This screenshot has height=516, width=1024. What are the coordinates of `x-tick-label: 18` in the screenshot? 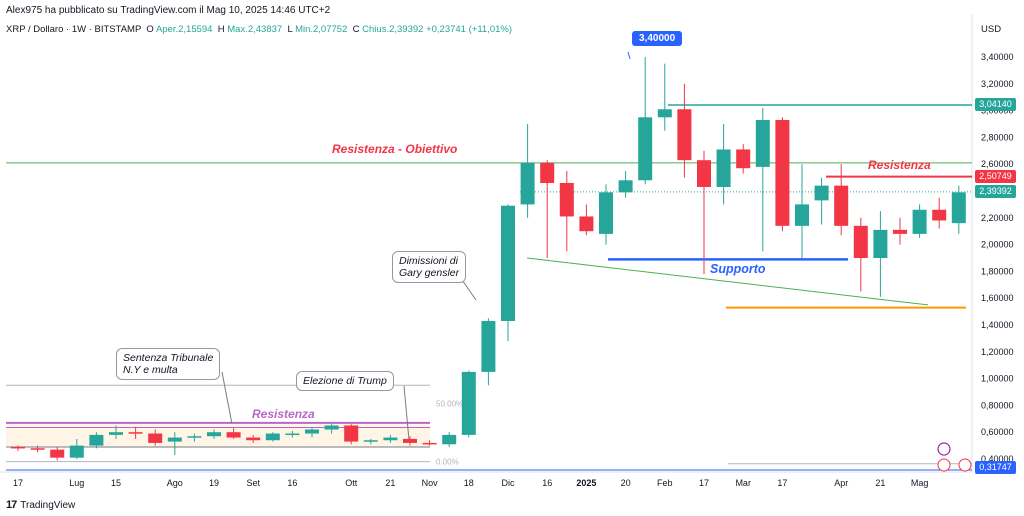 It's located at (469, 483).